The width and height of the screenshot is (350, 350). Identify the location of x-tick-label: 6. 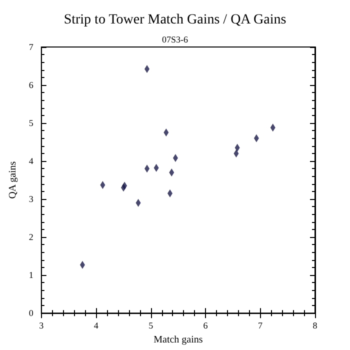
(205, 325).